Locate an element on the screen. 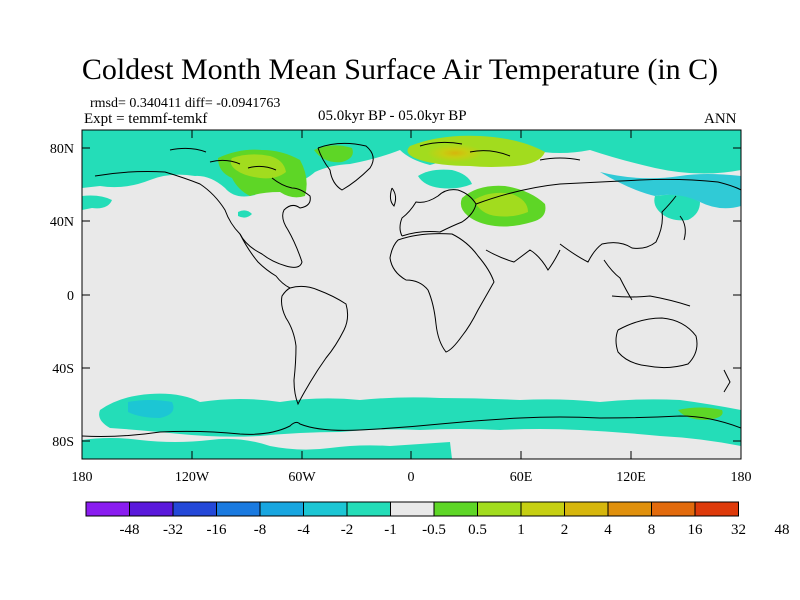  east-asia-teal is located at coordinates (677, 207).